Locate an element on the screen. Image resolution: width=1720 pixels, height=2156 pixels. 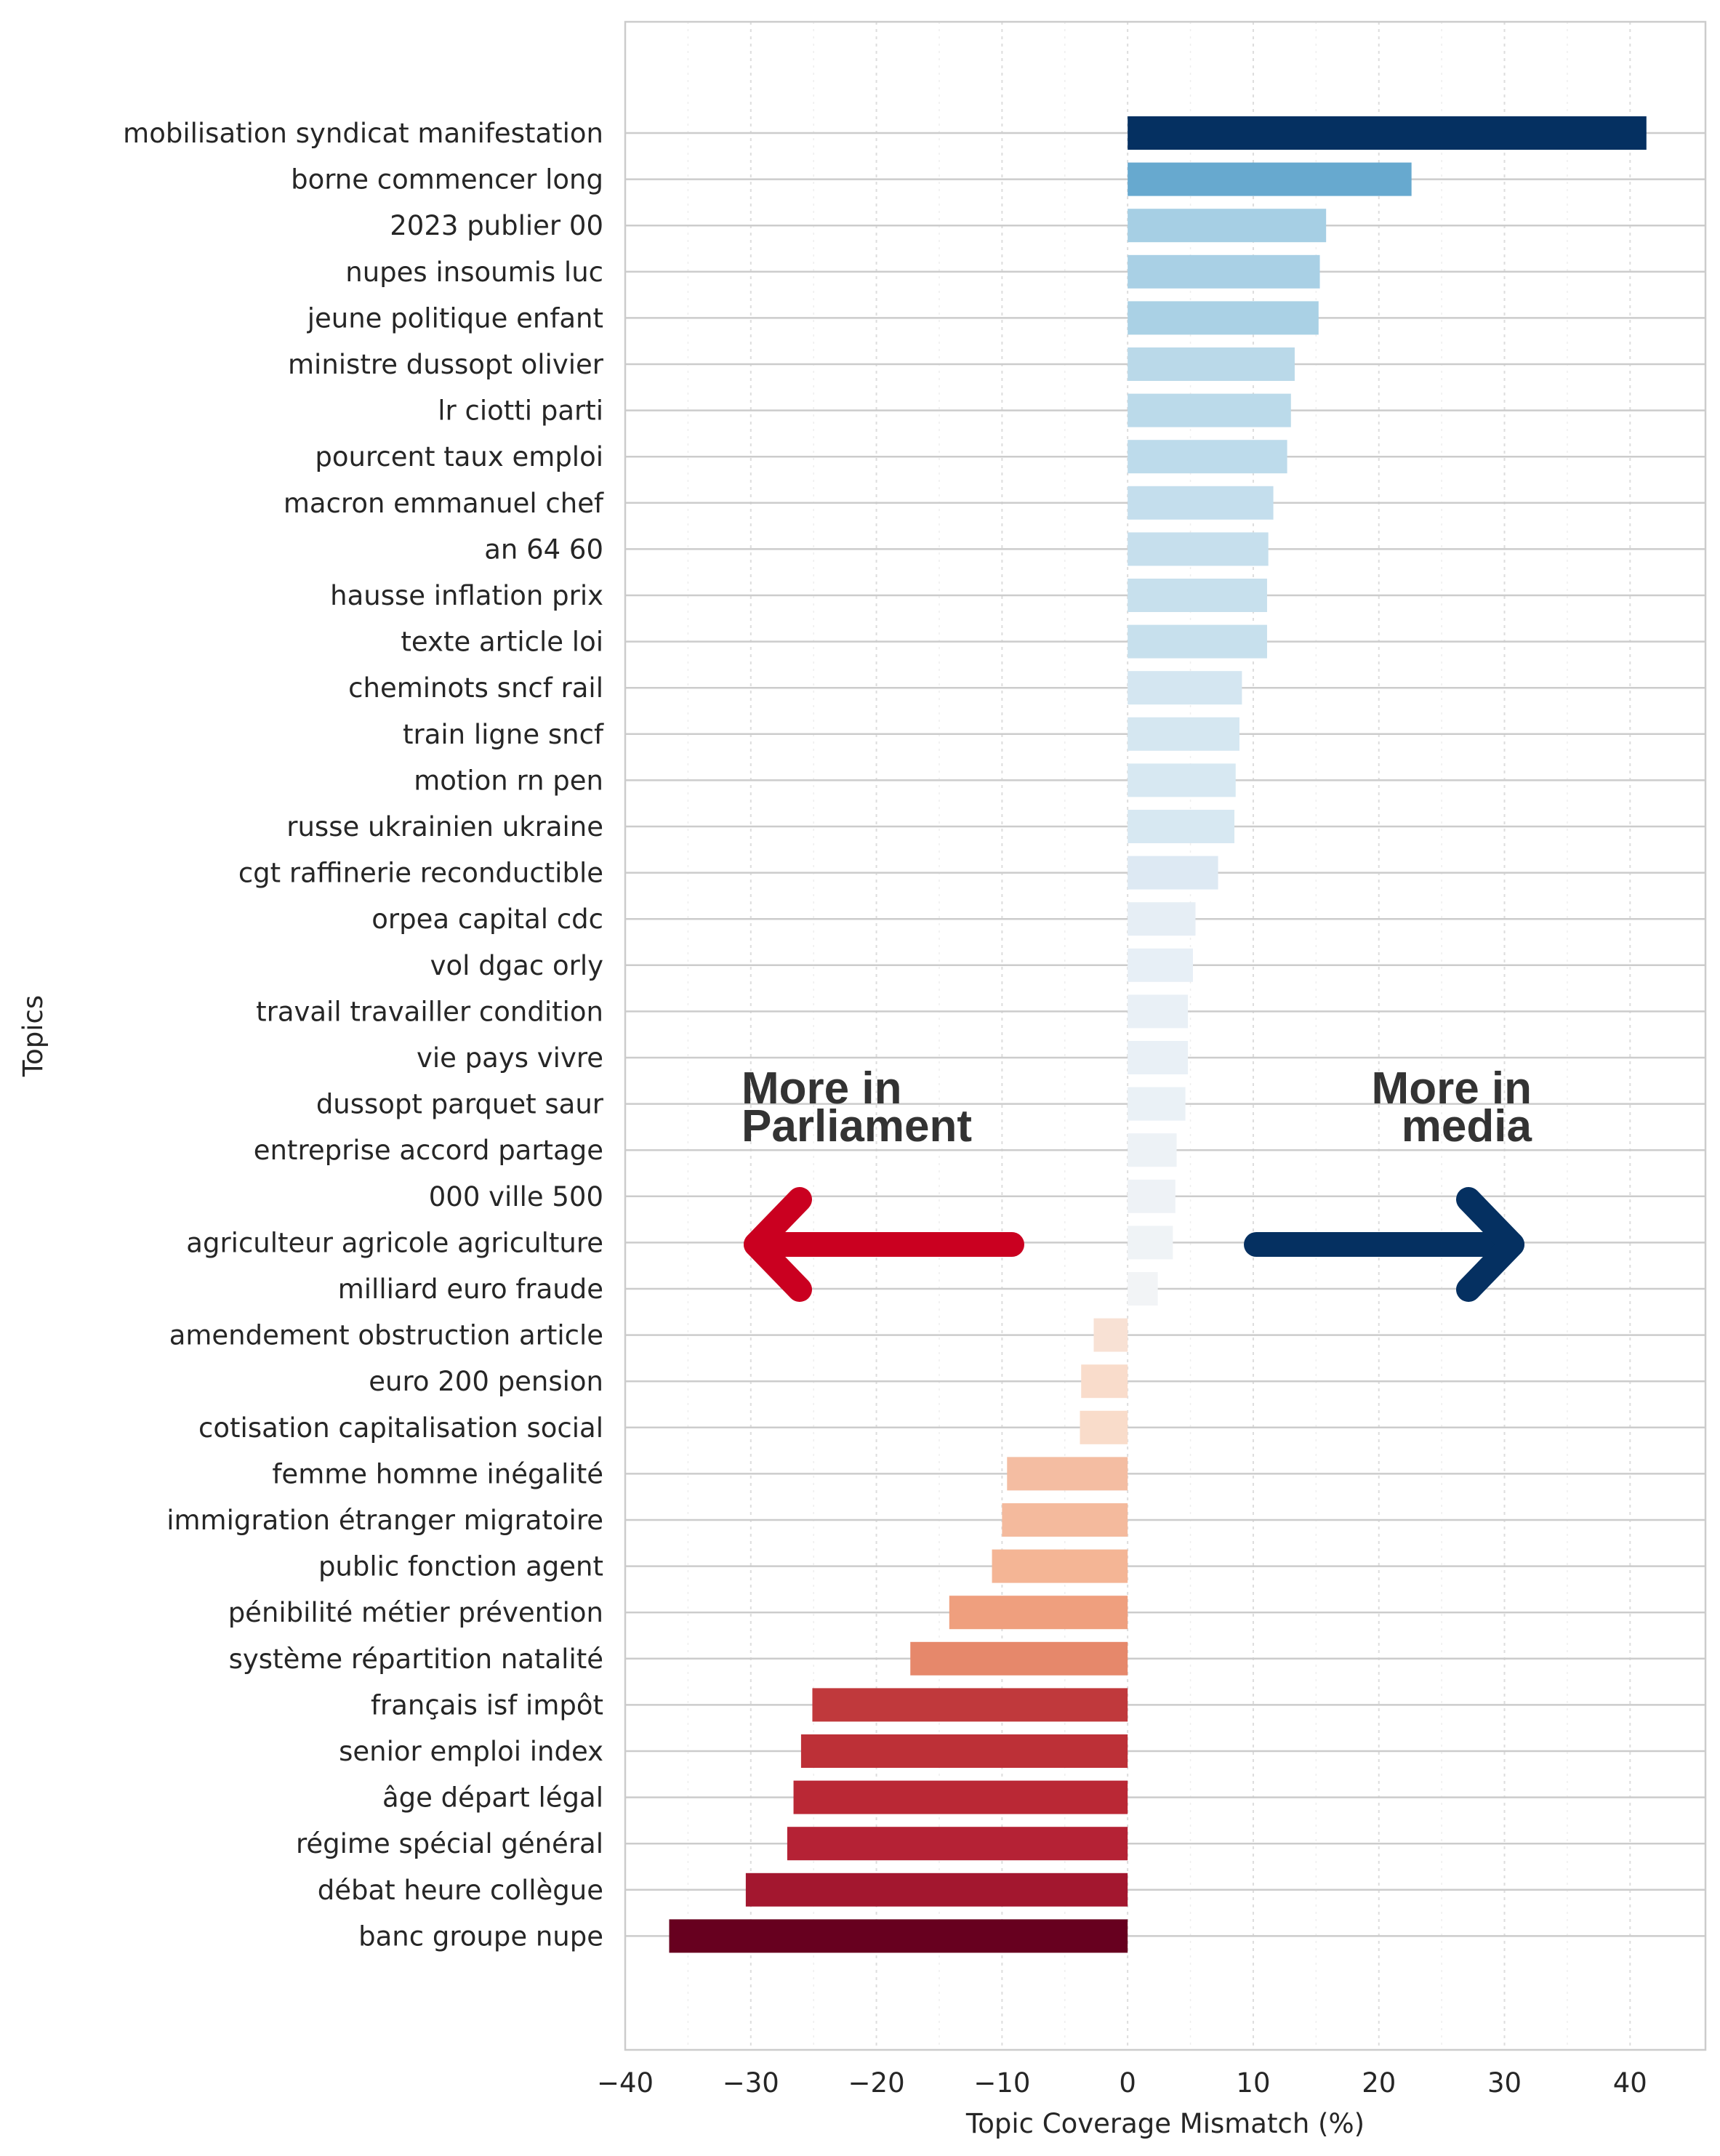
y-tick-label-30: immigration étranger migratoire is located at coordinates (384, 1520).